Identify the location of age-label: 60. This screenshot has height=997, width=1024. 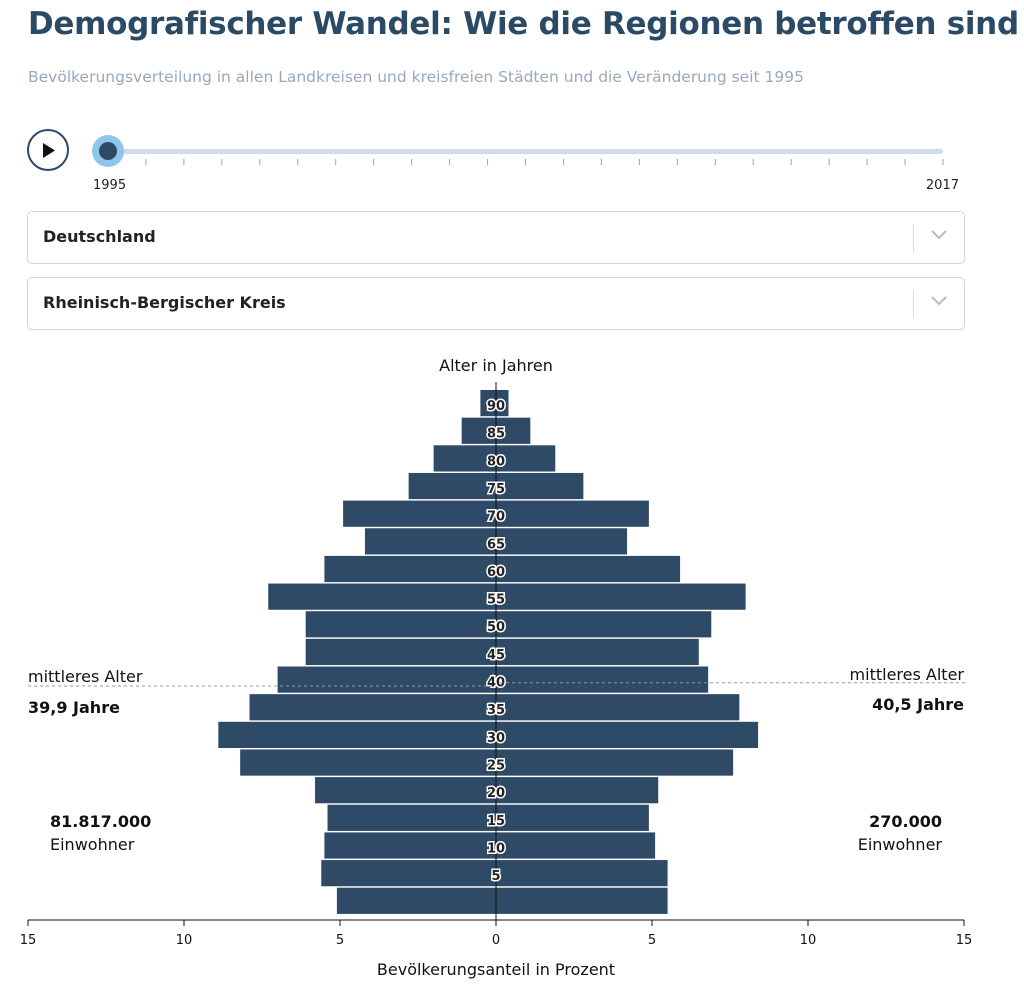
(496, 572).